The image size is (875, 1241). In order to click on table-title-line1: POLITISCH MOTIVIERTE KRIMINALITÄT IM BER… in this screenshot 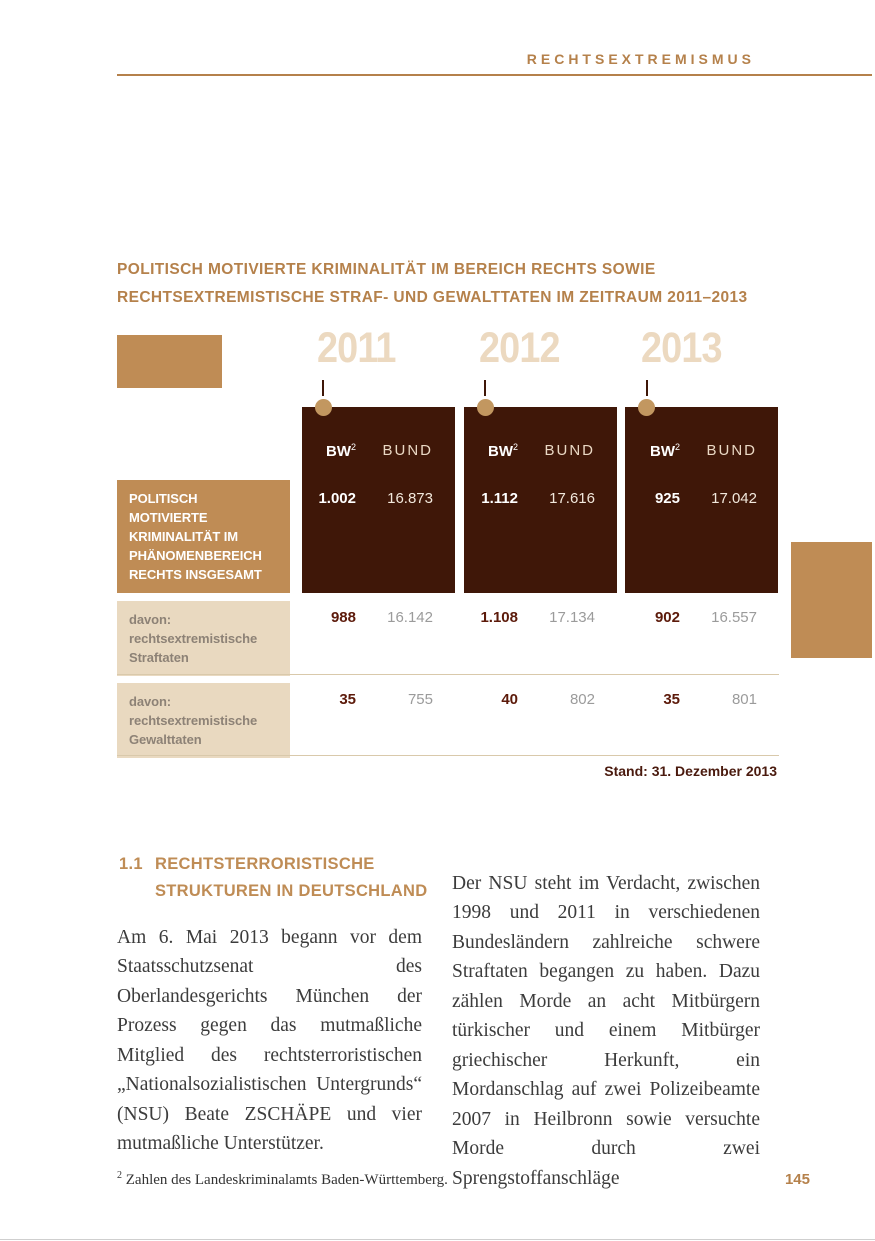, I will do `click(386, 269)`.